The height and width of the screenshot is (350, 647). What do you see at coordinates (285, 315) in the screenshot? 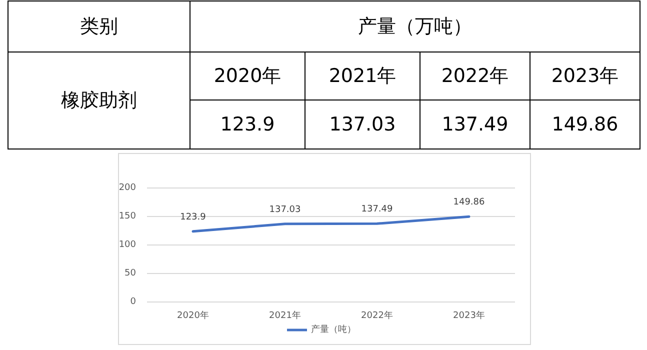
I see `x-tick-label: 2021年` at bounding box center [285, 315].